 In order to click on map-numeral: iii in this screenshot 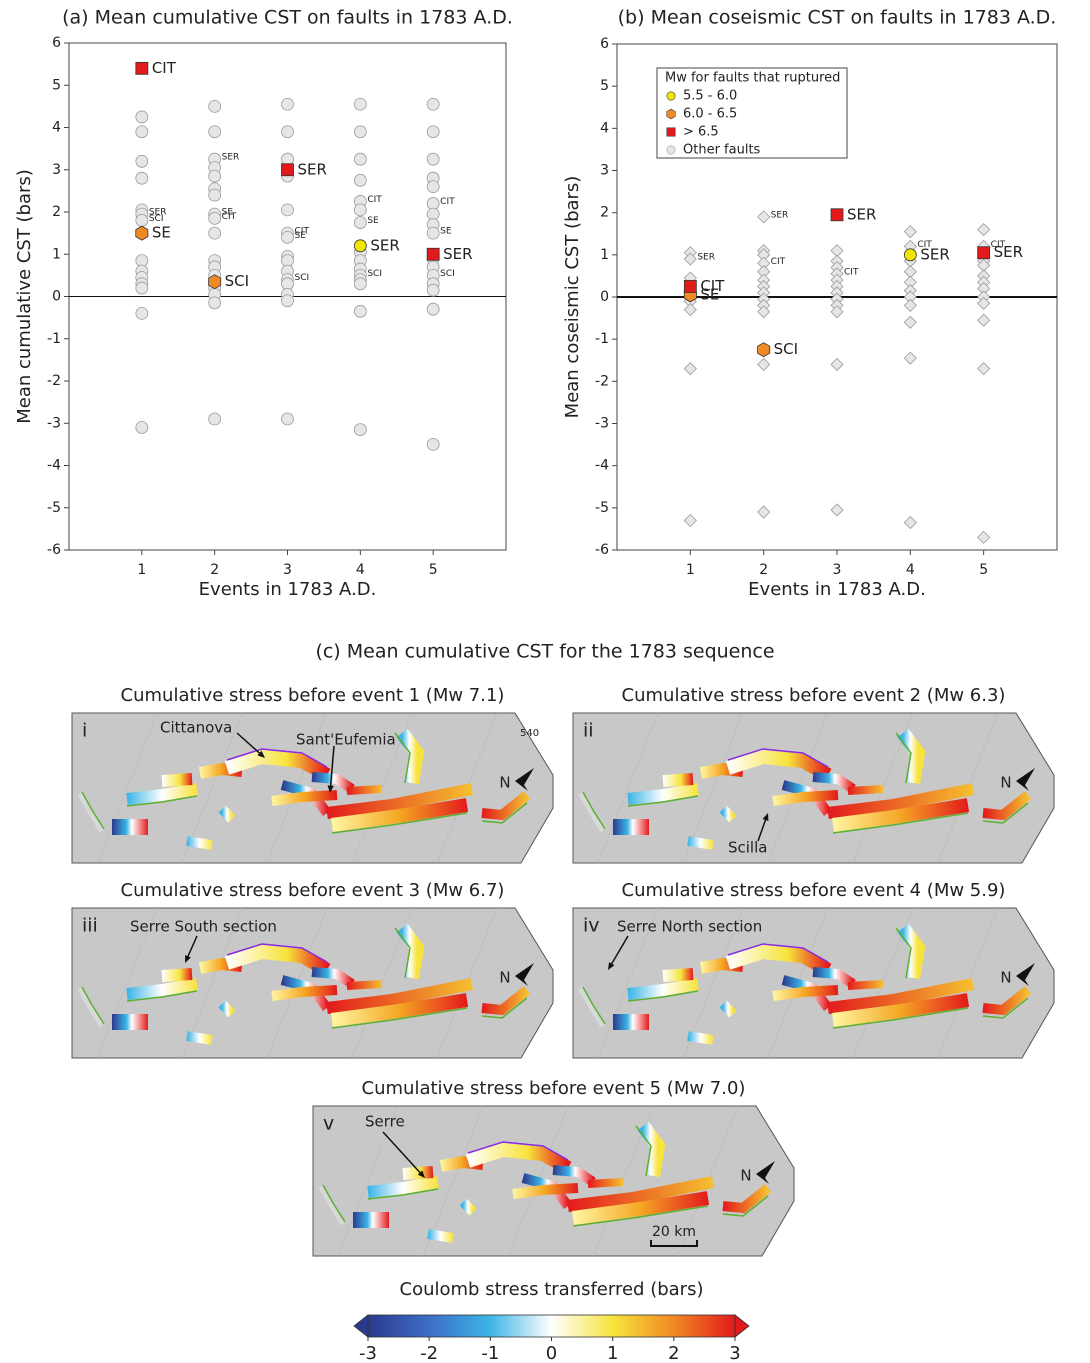, I will do `click(90, 926)`.